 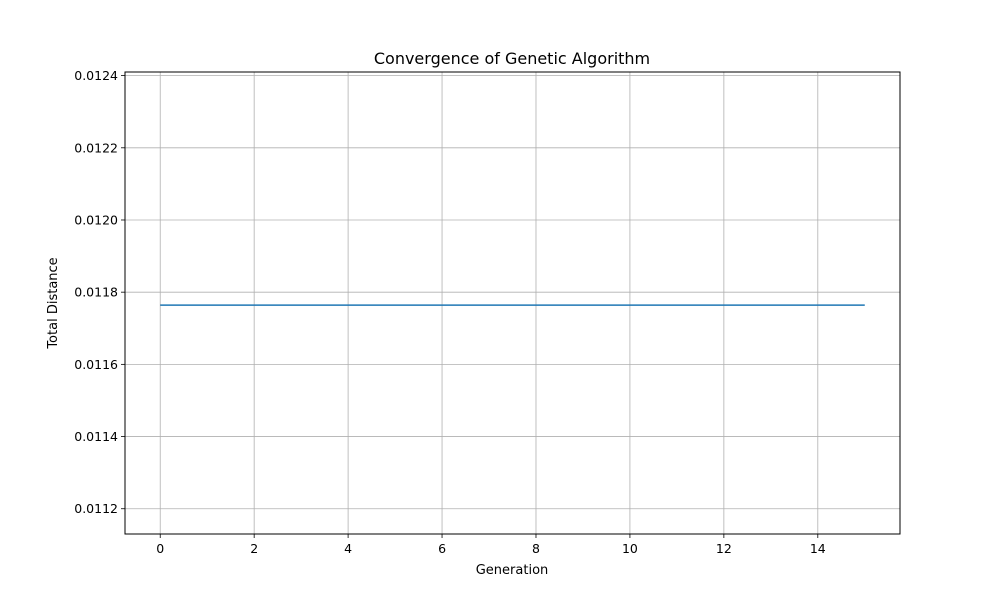 I want to click on x-tick-label: 12, so click(x=724, y=548).